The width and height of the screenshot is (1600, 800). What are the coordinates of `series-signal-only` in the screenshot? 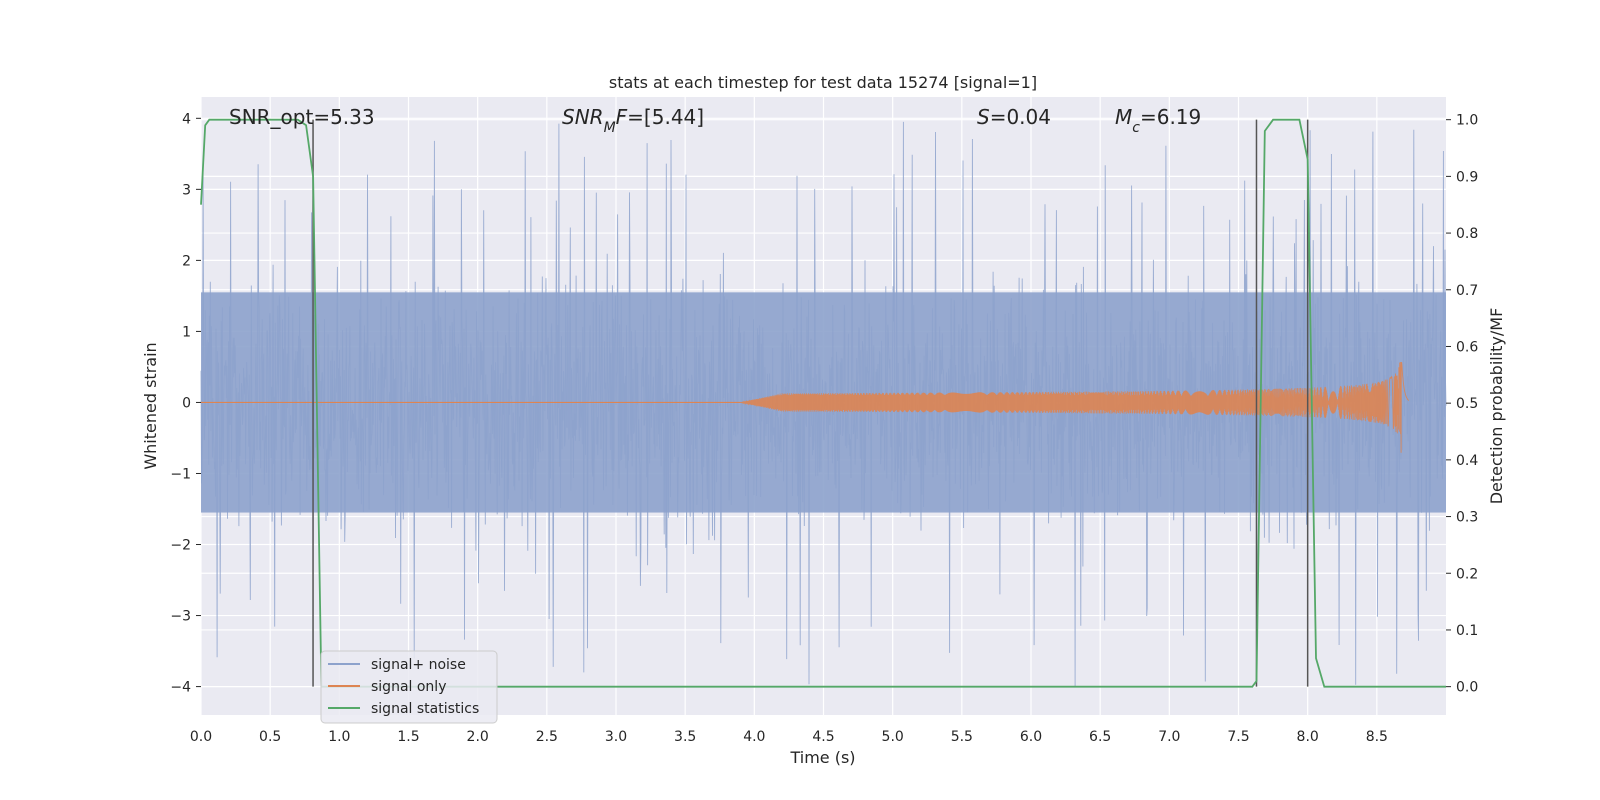 It's located at (805, 407).